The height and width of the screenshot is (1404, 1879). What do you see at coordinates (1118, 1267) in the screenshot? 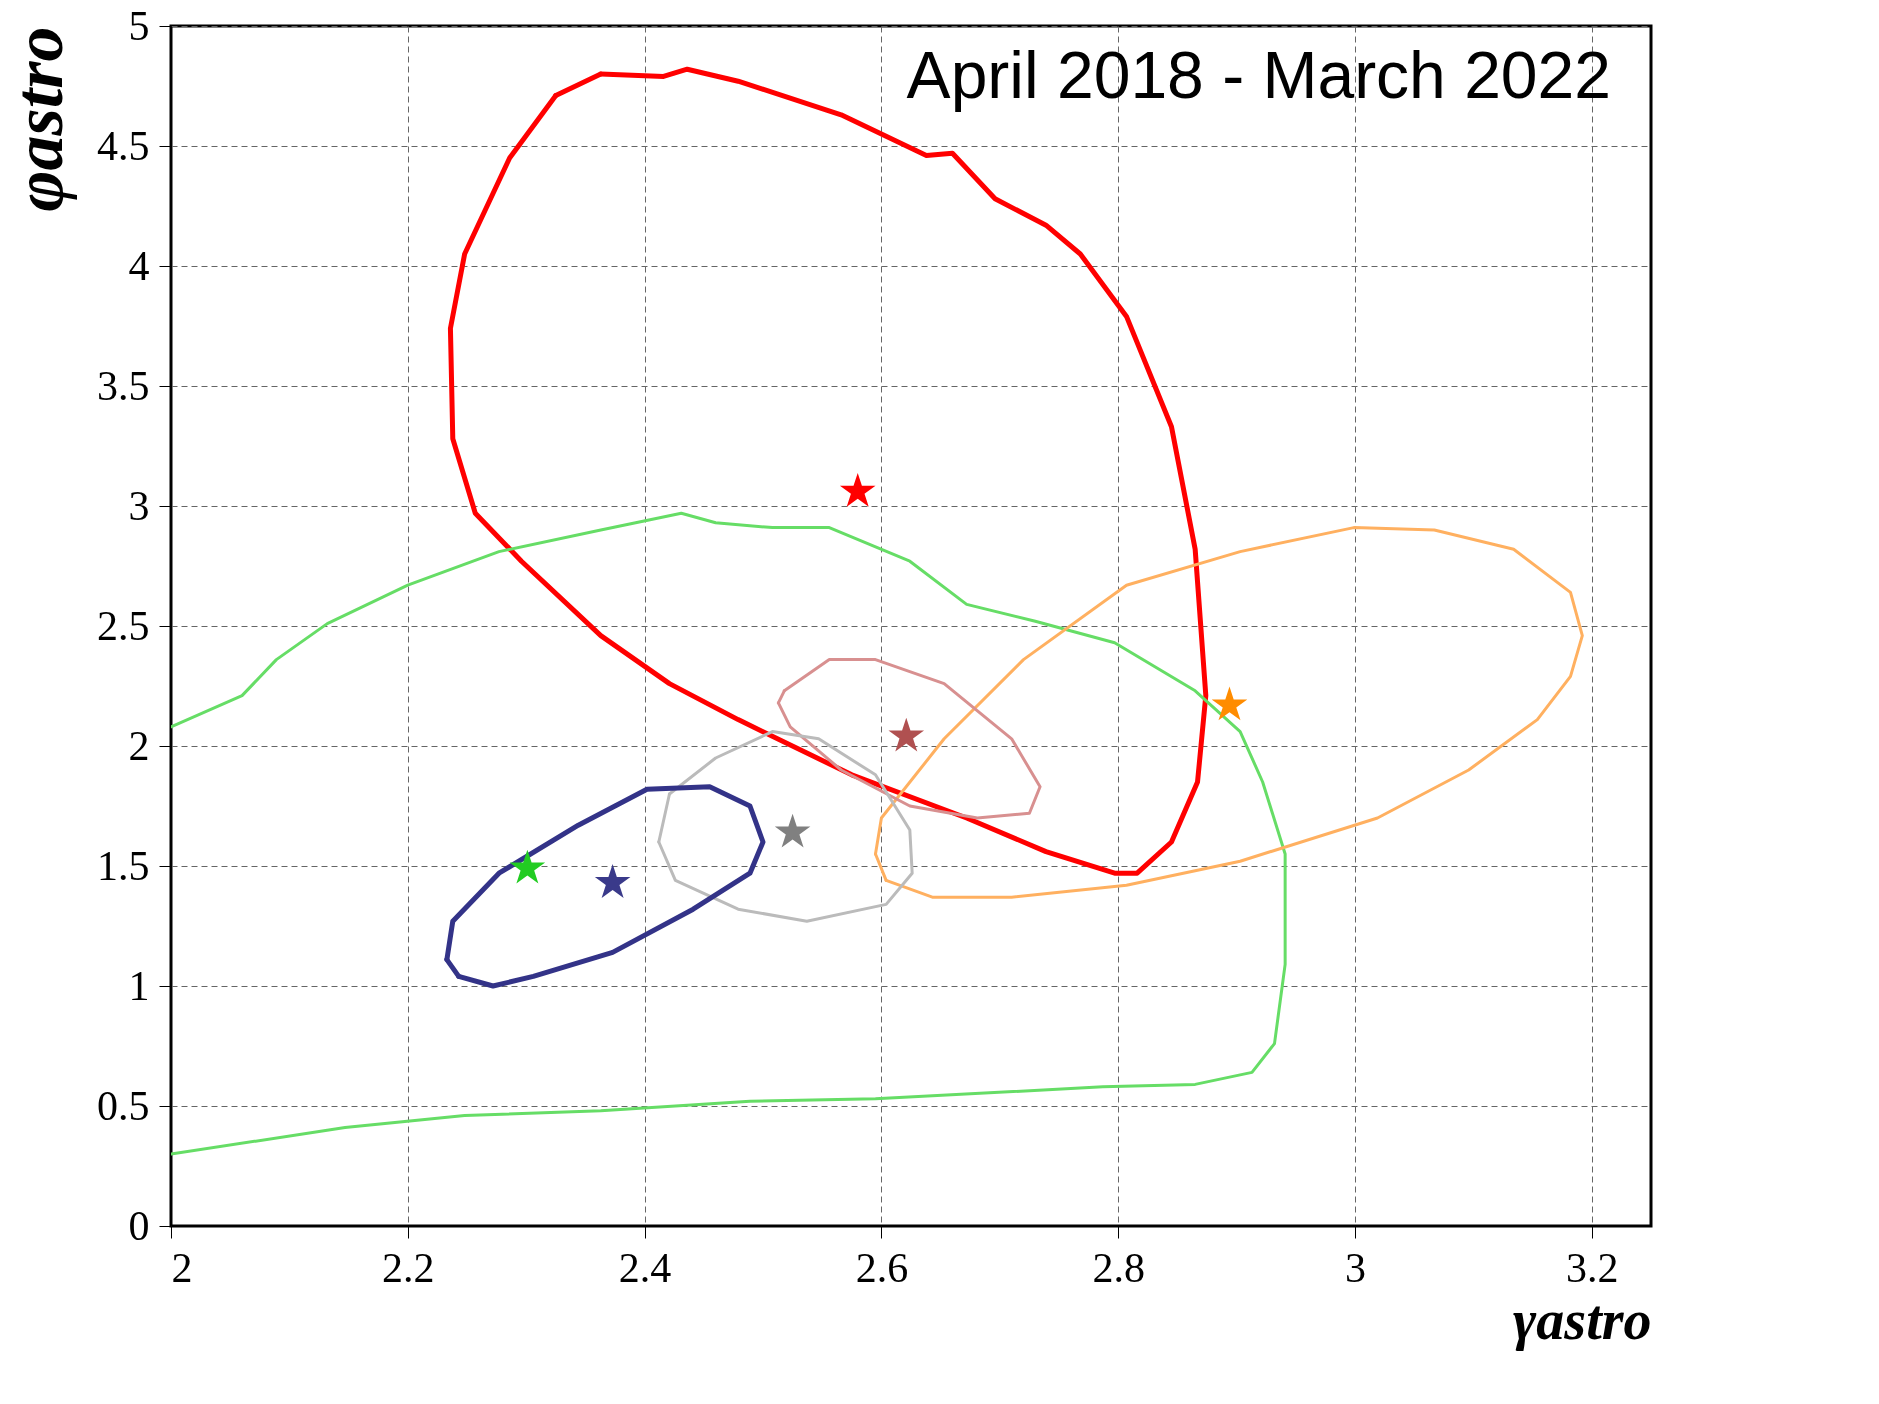
I see `x-tick-label: 2.8` at bounding box center [1118, 1267].